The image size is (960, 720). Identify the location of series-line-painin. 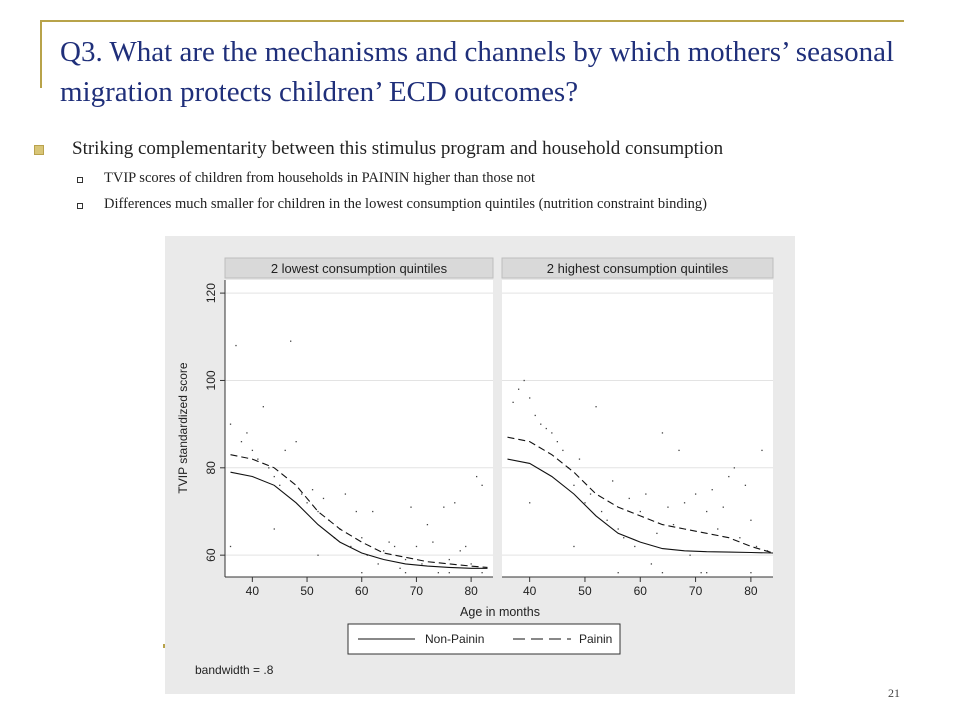
(640, 495).